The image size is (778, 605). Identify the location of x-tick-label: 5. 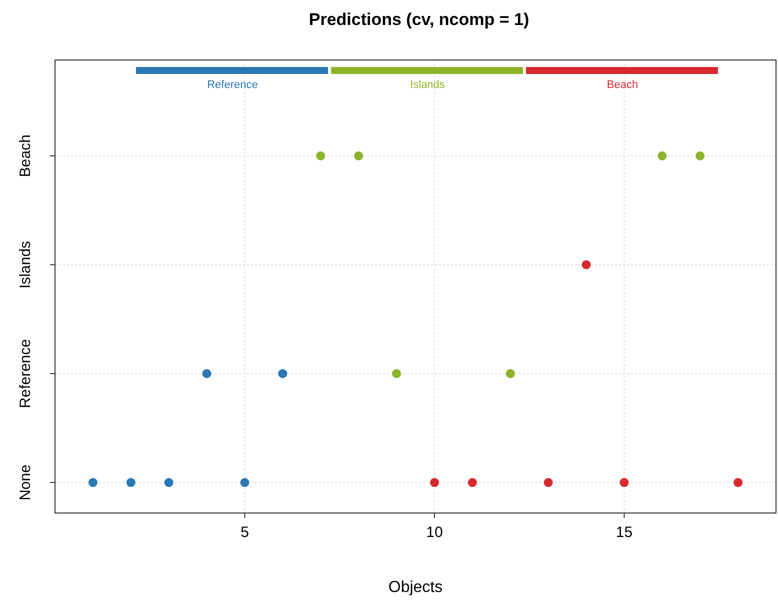
(244, 532).